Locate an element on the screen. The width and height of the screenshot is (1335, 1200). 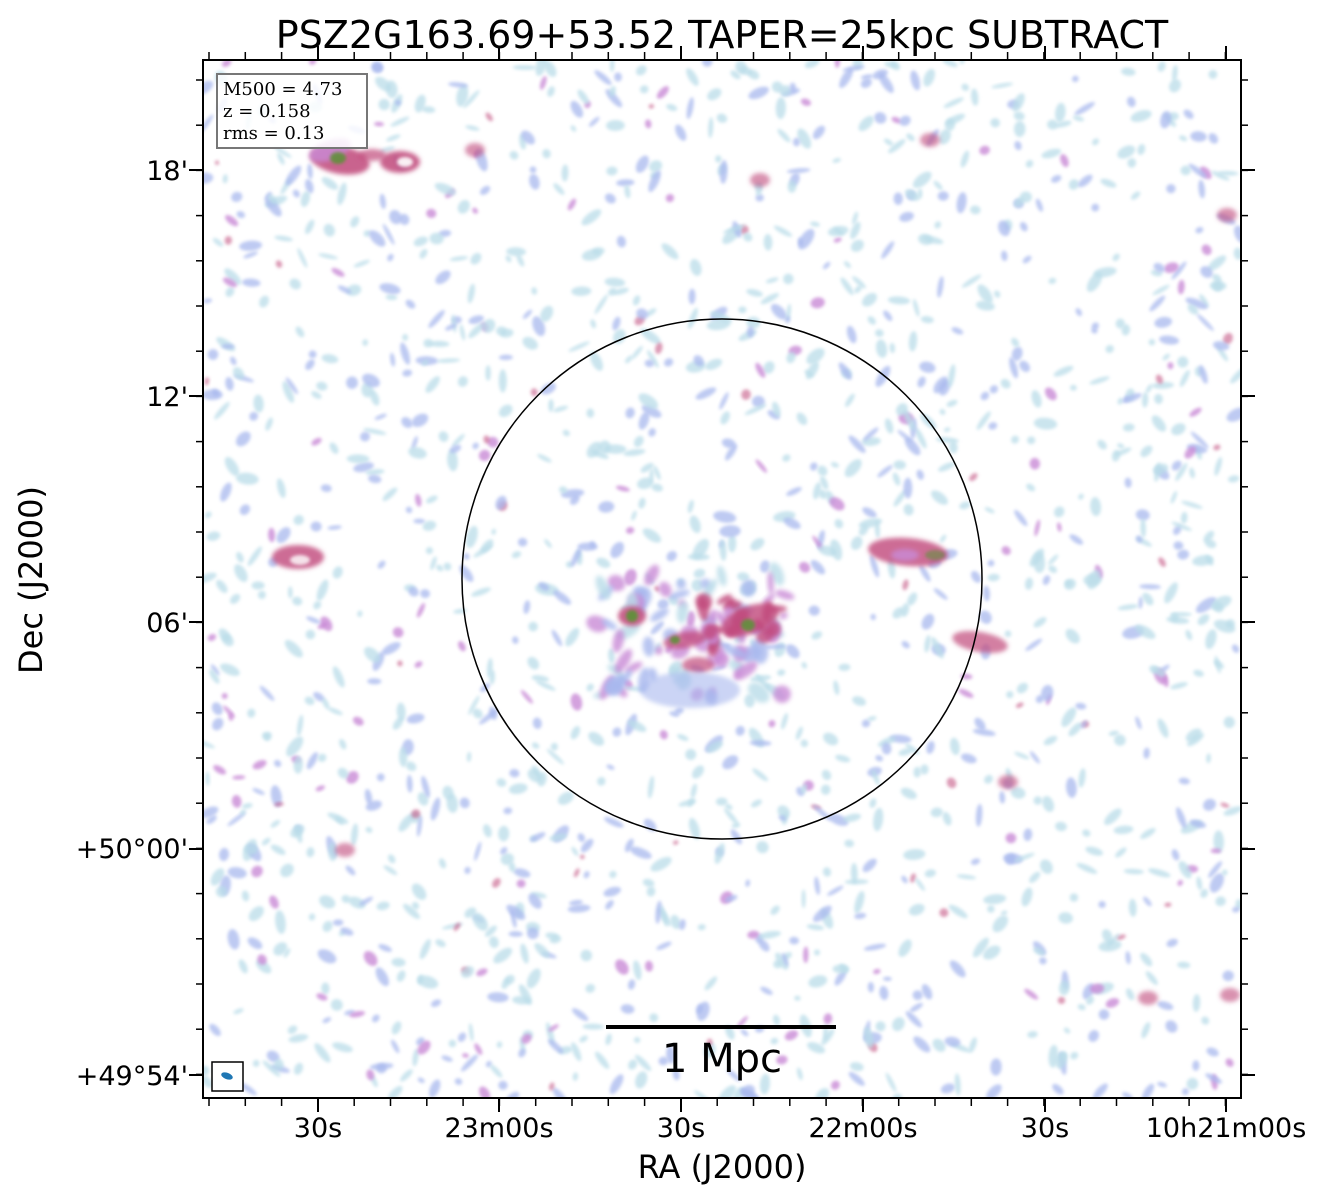
emission-blob is located at coordinates (785, 594).